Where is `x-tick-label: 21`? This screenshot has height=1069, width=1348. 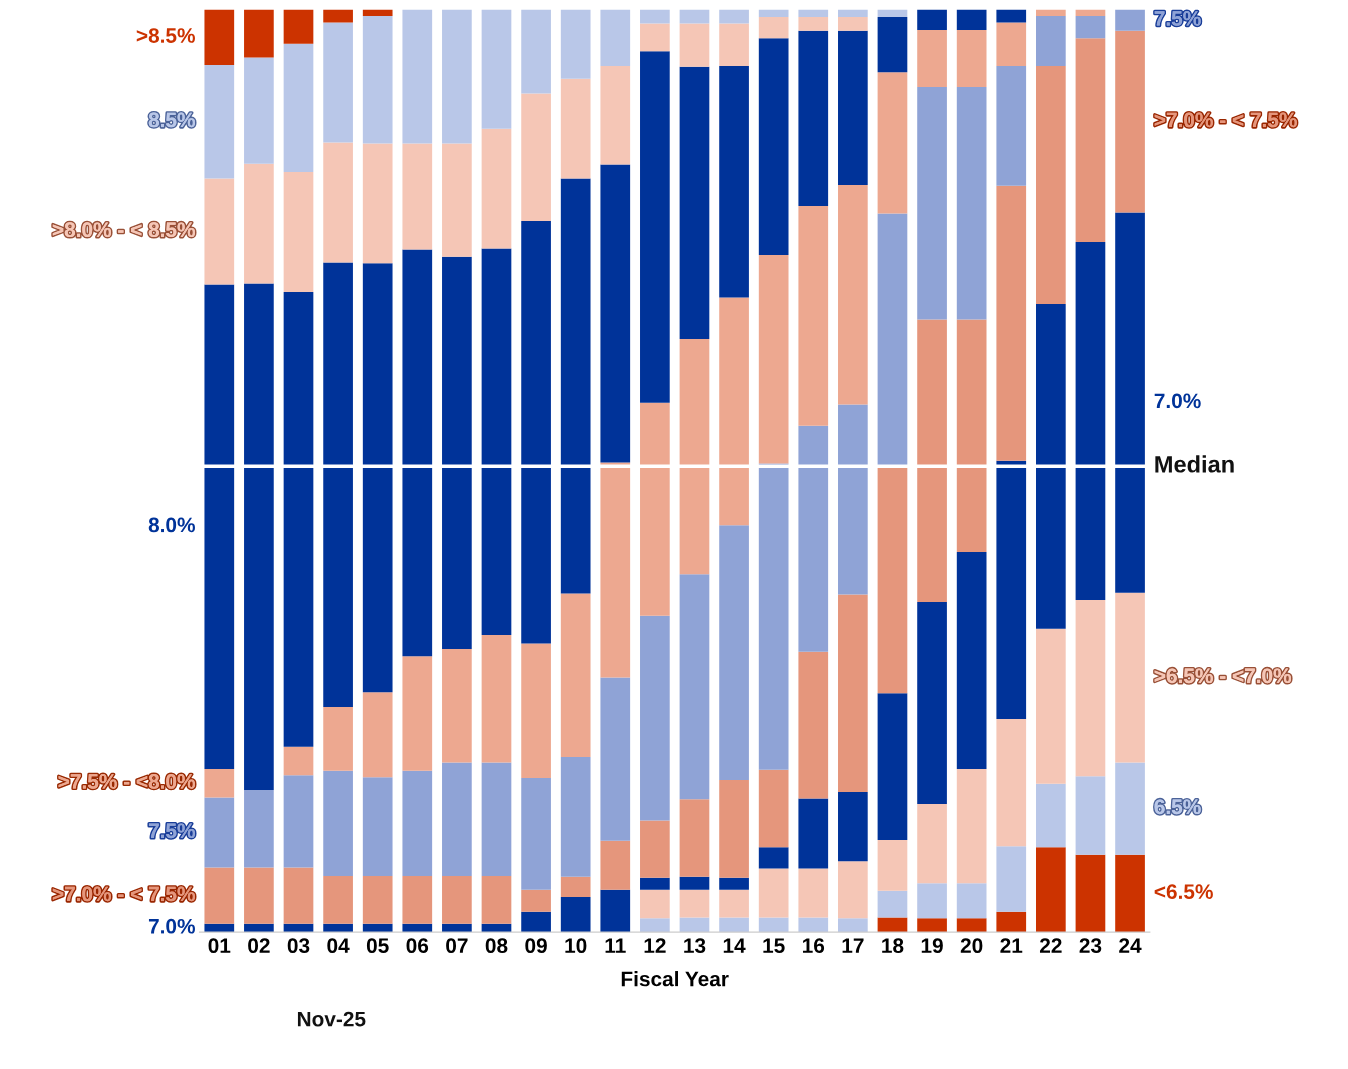
x-tick-label: 21 is located at coordinates (1011, 945).